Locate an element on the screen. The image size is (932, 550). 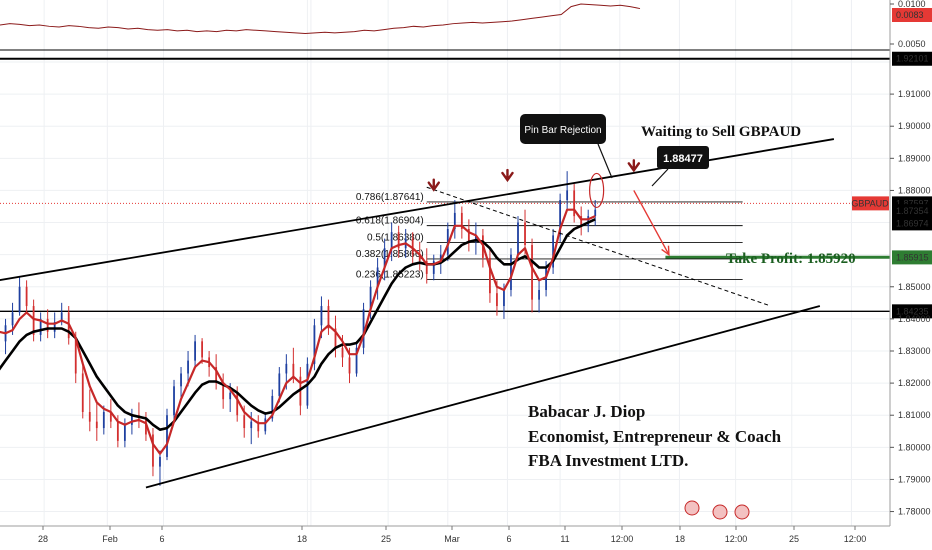
dashed-trendline is located at coordinates (598, 246).